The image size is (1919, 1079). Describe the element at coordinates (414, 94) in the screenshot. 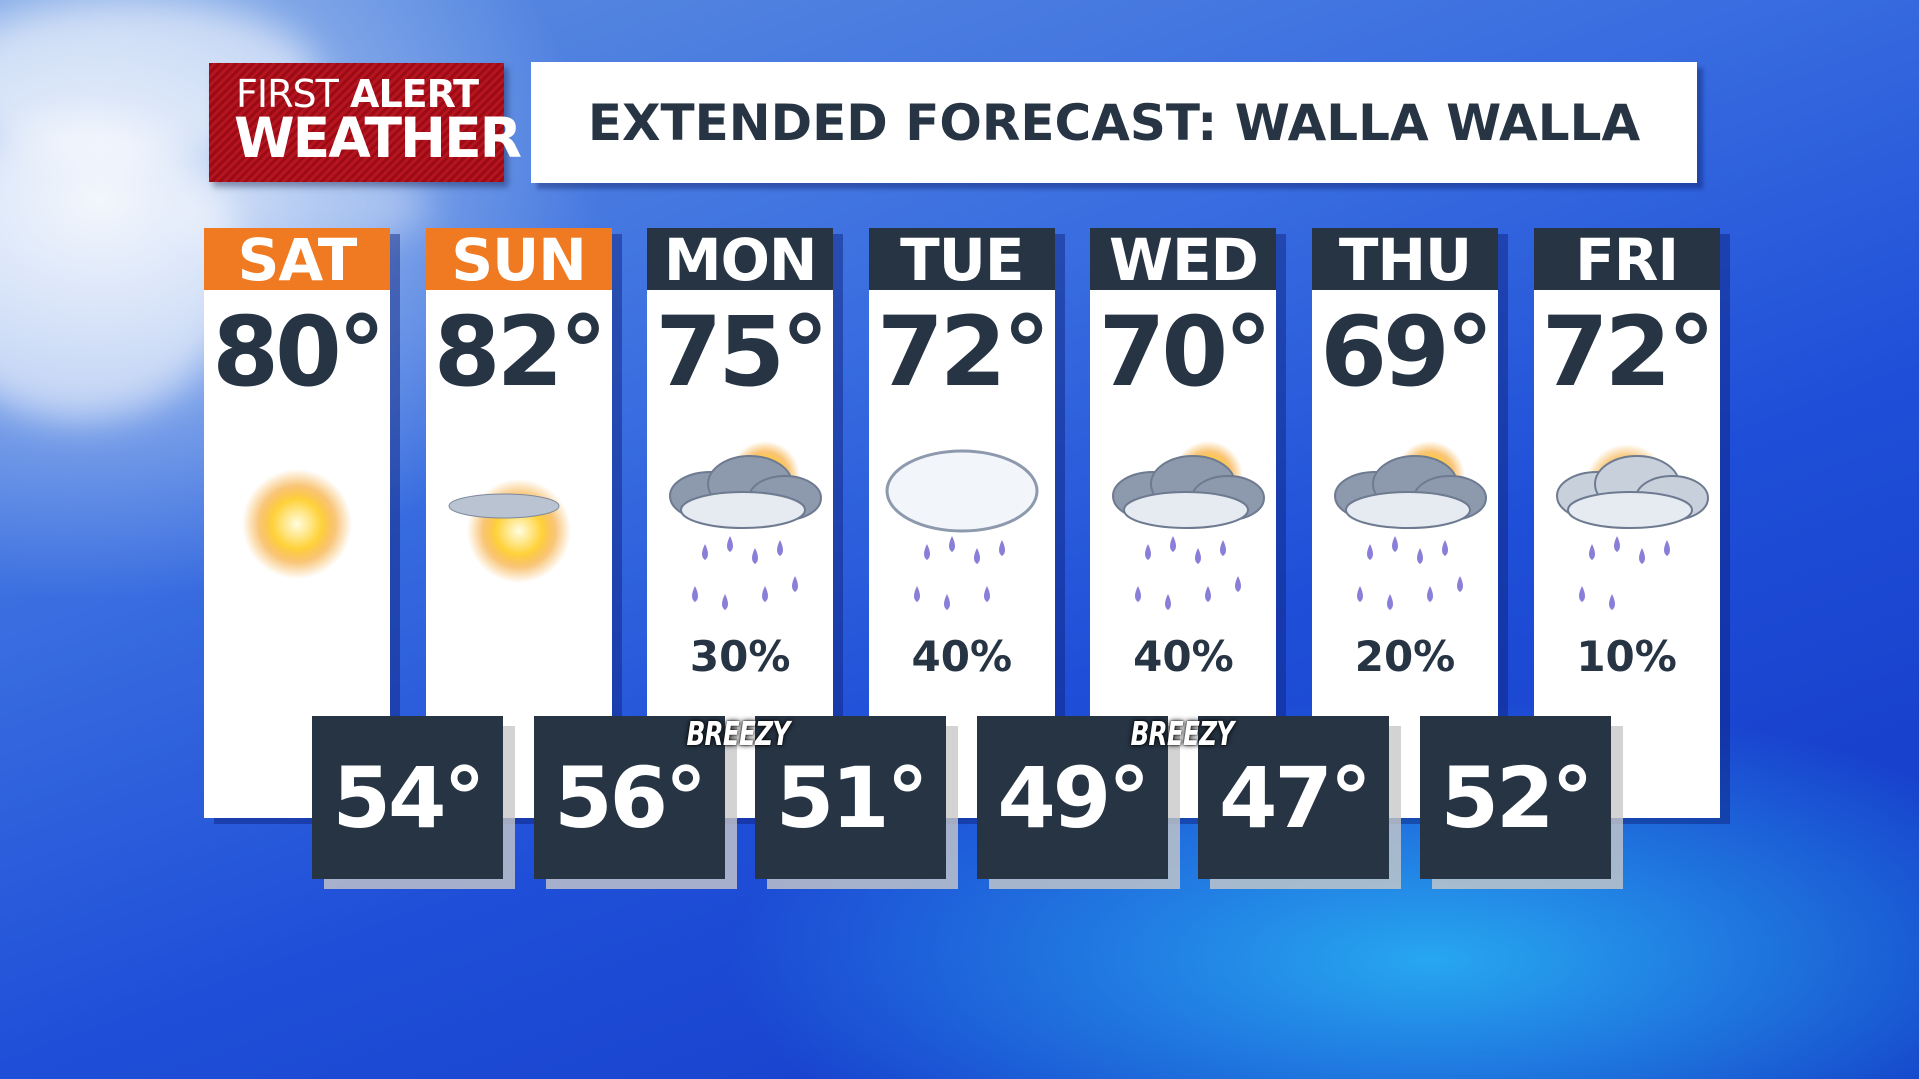

I see `logo-text: ALERT` at that location.